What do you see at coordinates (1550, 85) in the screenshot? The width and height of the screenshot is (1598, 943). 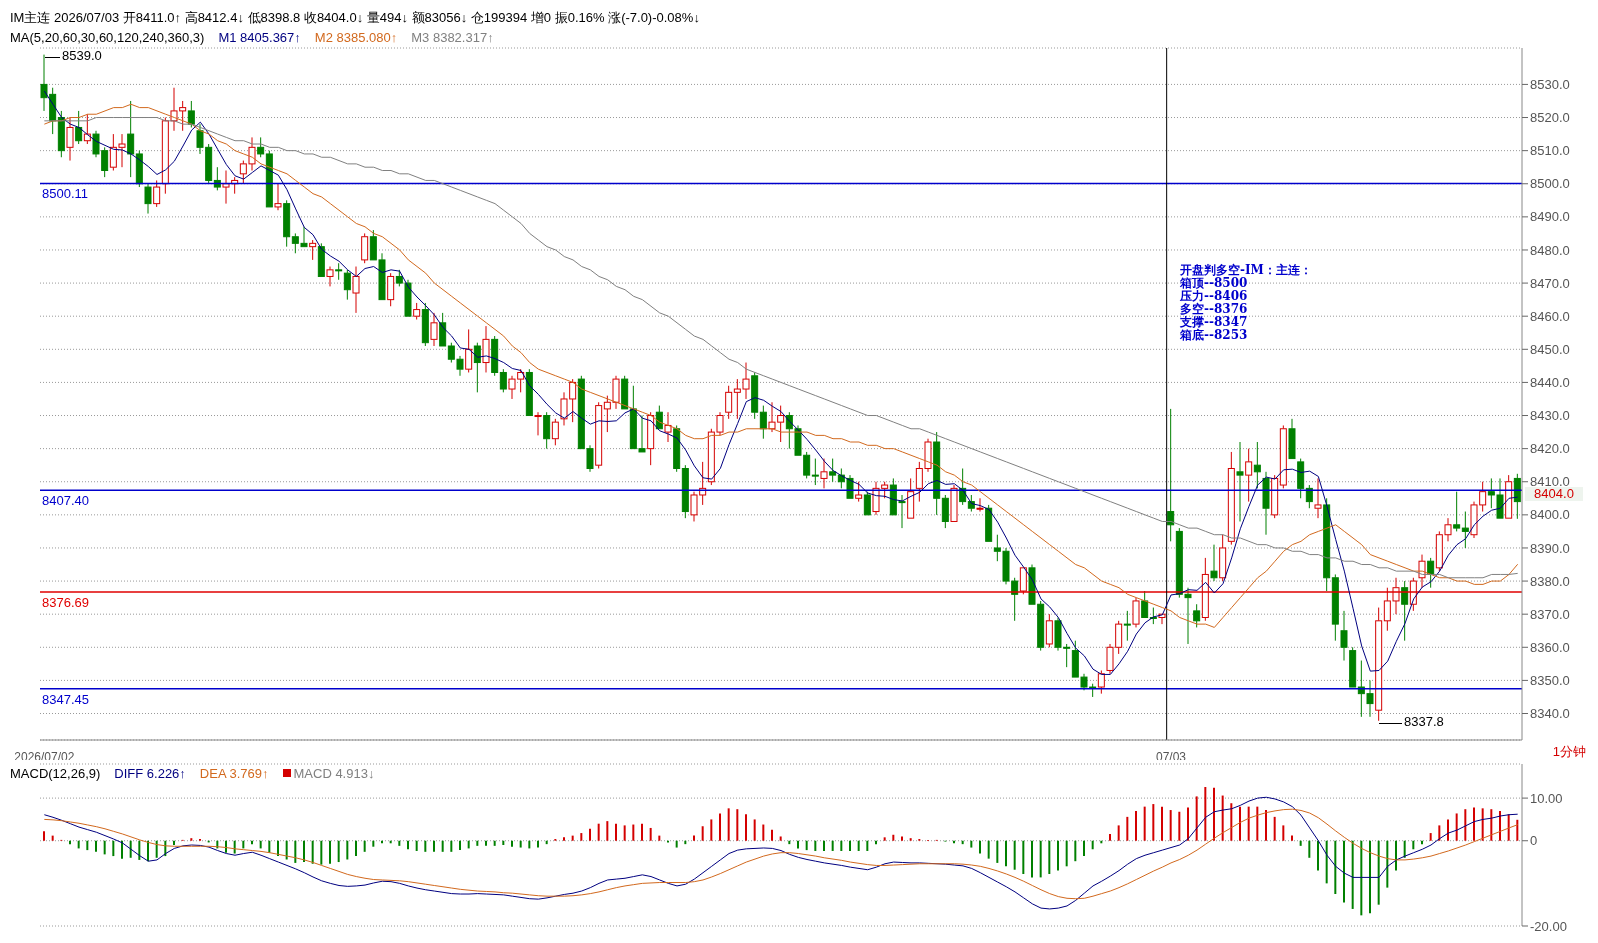 I see `y-tick-label: 8530.0` at bounding box center [1550, 85].